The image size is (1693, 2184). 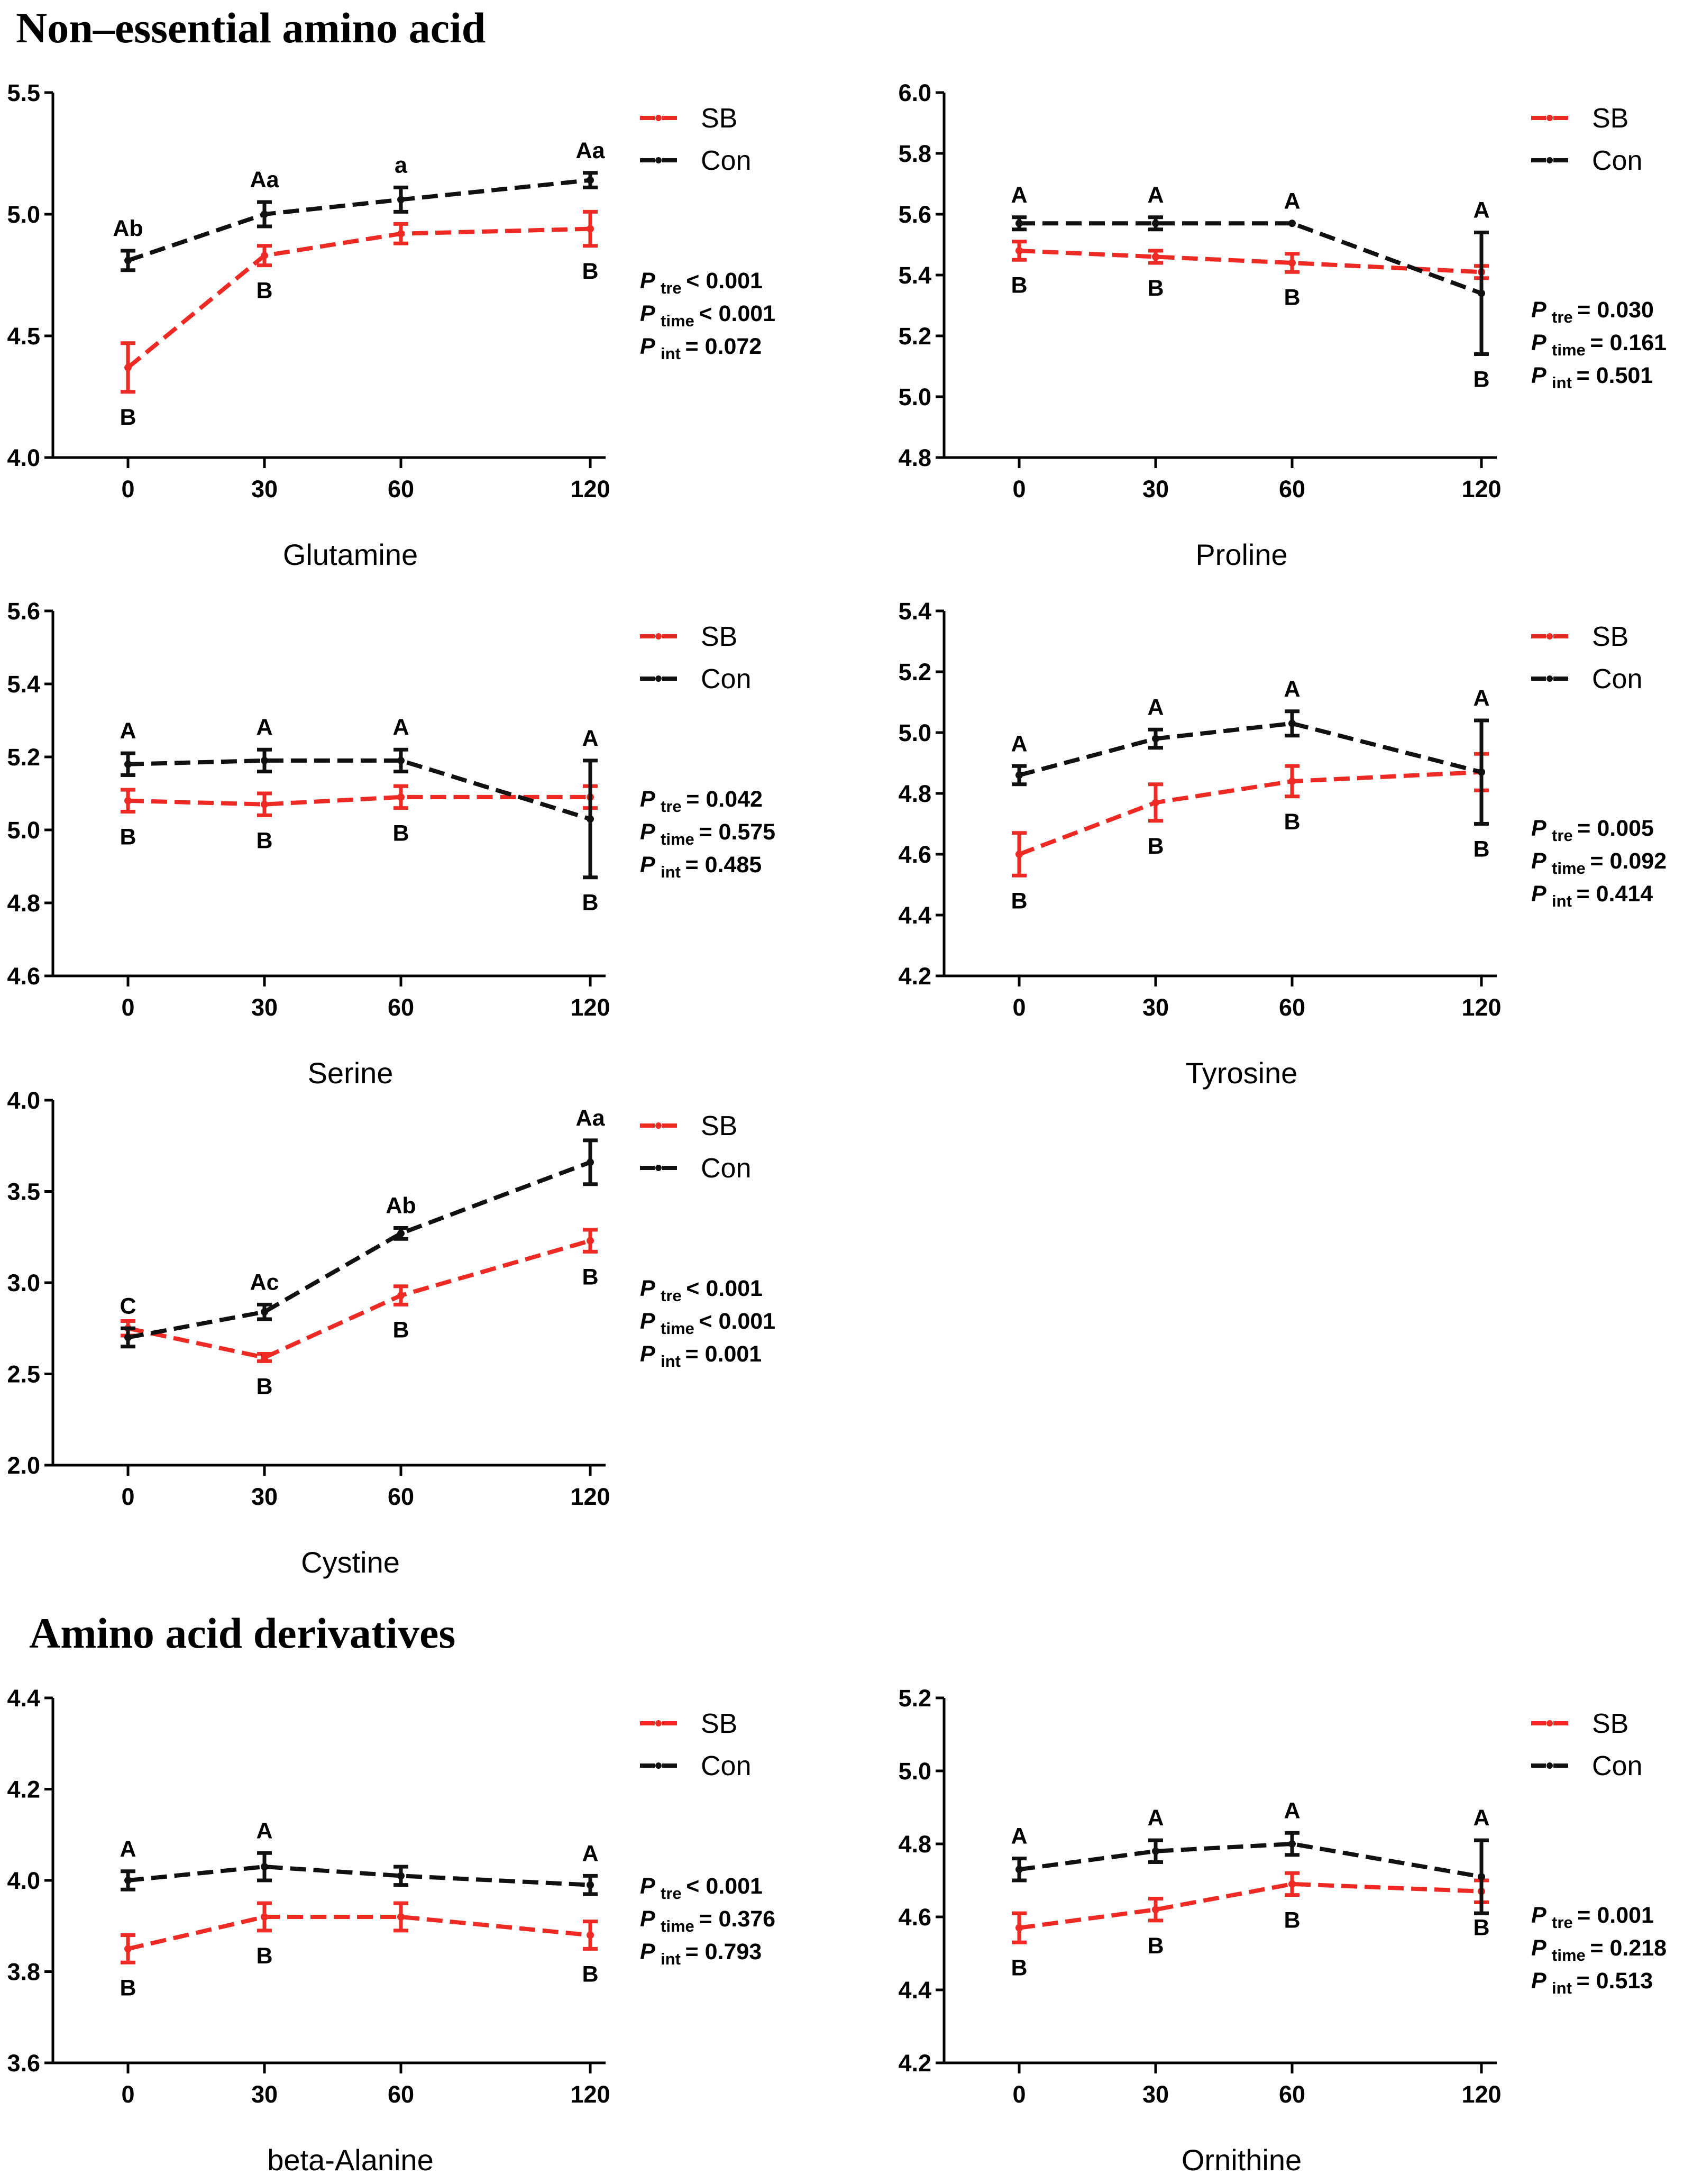 I want to click on y-tick-label: 5.8, so click(x=914, y=154).